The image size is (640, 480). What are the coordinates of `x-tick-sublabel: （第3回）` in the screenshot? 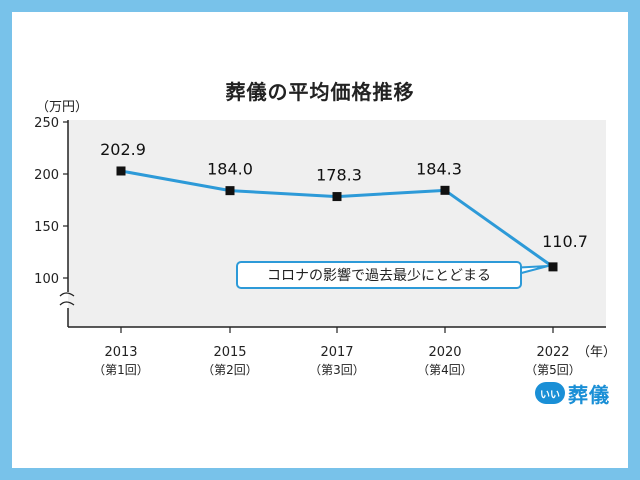 It's located at (337, 370).